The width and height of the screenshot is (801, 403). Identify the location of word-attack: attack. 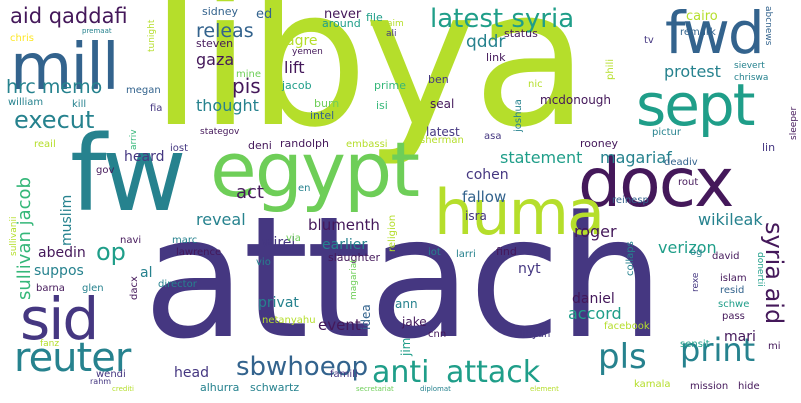
(493, 372).